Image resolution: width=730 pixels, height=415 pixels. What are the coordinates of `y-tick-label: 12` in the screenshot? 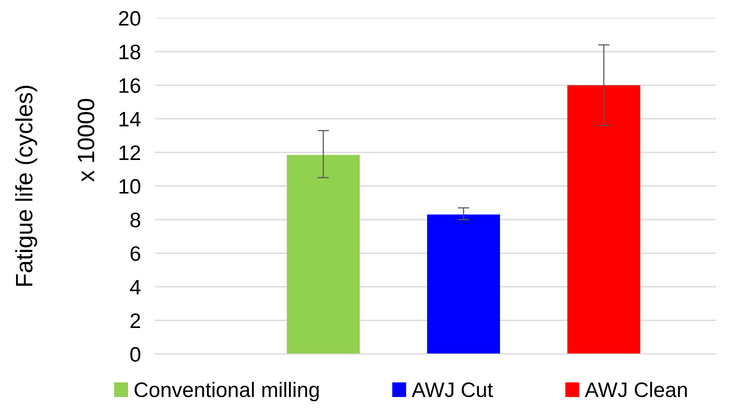 It's located at (130, 152).